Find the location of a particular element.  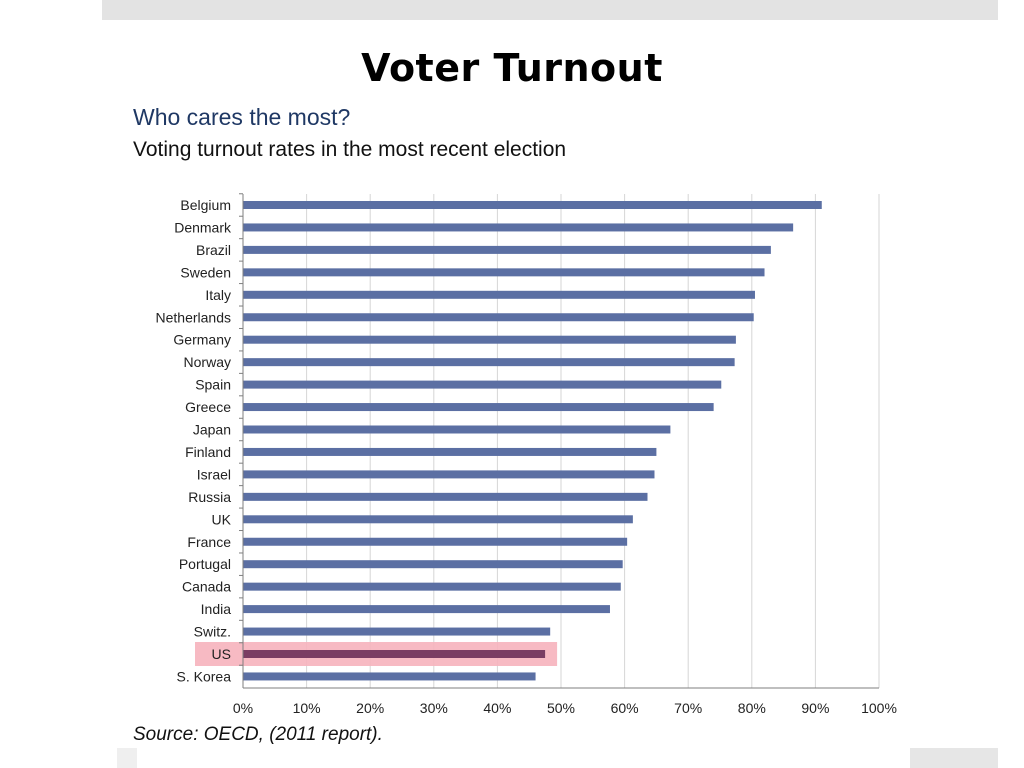

category-label: Denmark is located at coordinates (203, 227).